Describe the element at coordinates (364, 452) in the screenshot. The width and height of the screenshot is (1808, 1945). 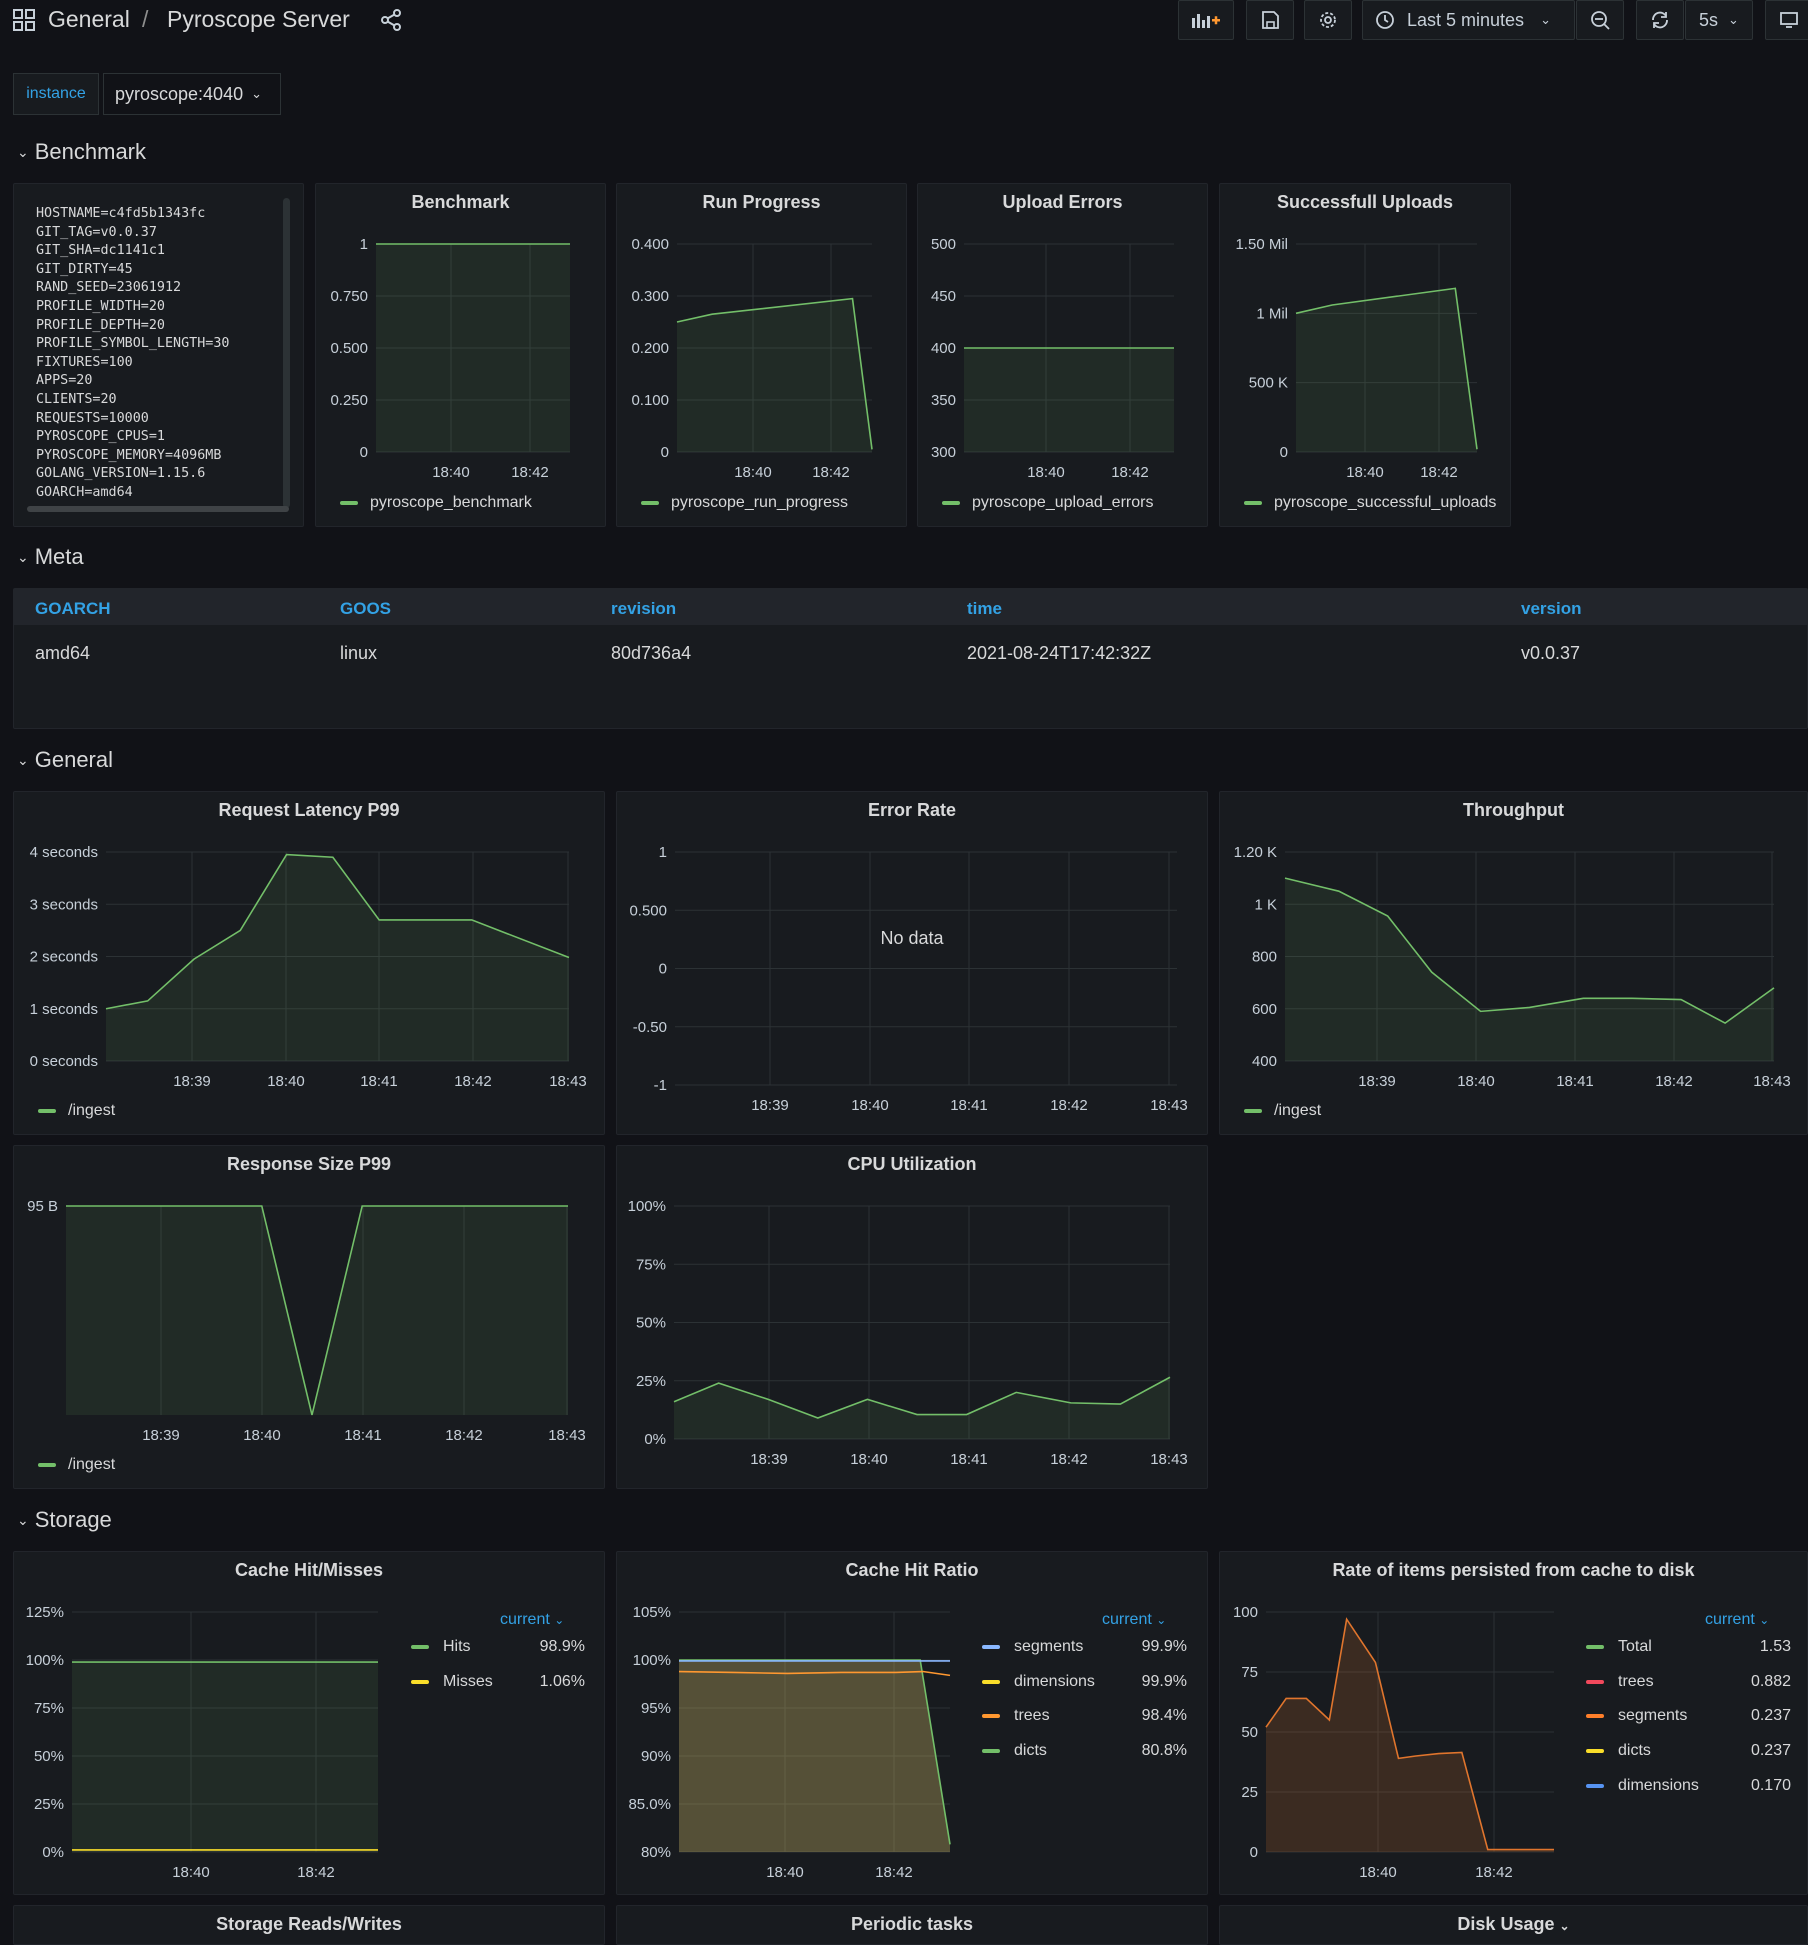
I see `y-axis-tick-label: 0` at that location.